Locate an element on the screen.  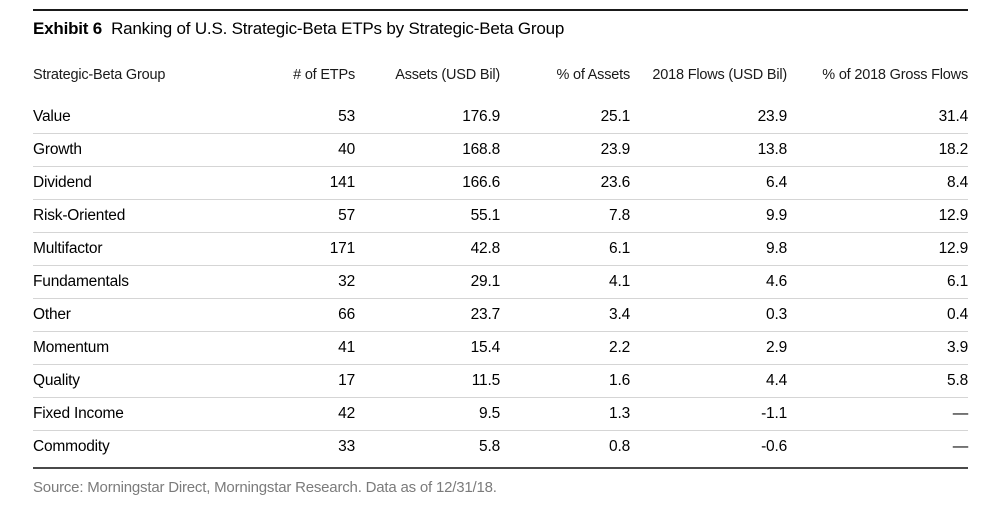
row-label: Fixed Income is located at coordinates (123, 414).